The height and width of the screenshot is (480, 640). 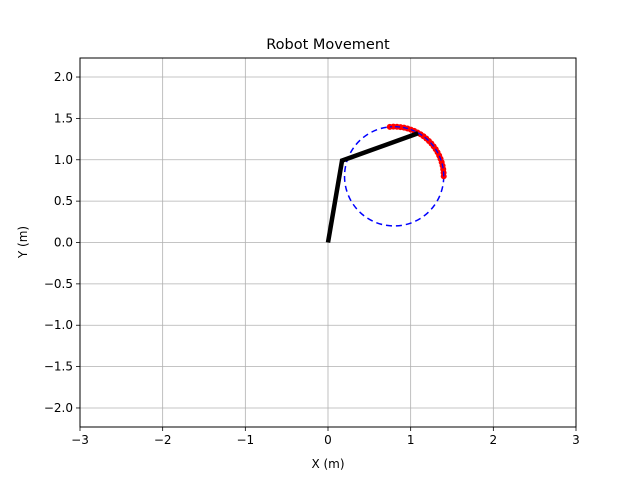 I want to click on x-tick-label: 2, so click(x=494, y=440).